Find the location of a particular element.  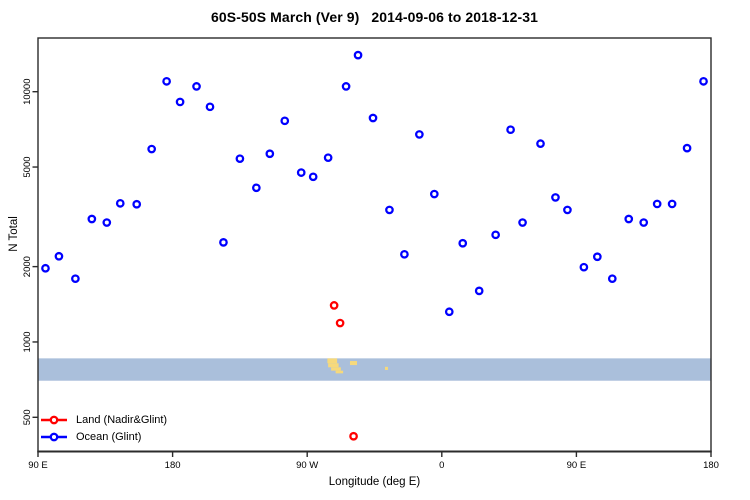

y-tick-label: 5000 is located at coordinates (27, 166).